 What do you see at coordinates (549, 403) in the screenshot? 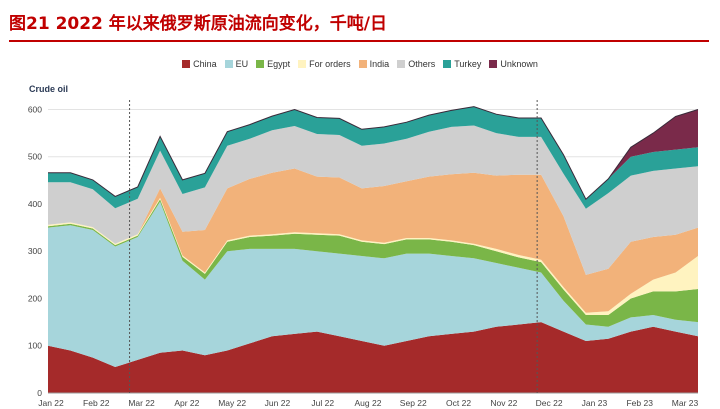
I see `x-tick-label: Dec 22` at bounding box center [549, 403].